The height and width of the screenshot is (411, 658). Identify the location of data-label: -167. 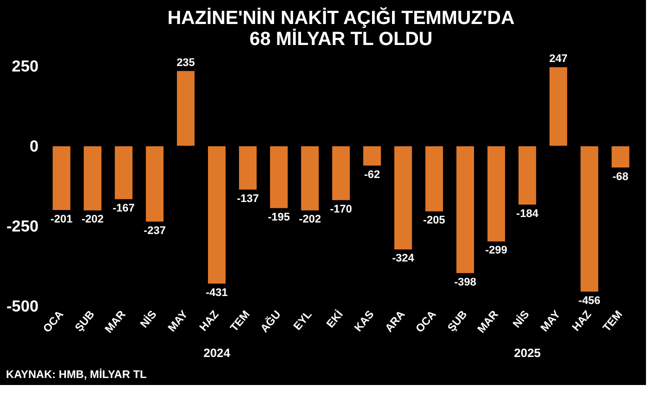
(123, 208).